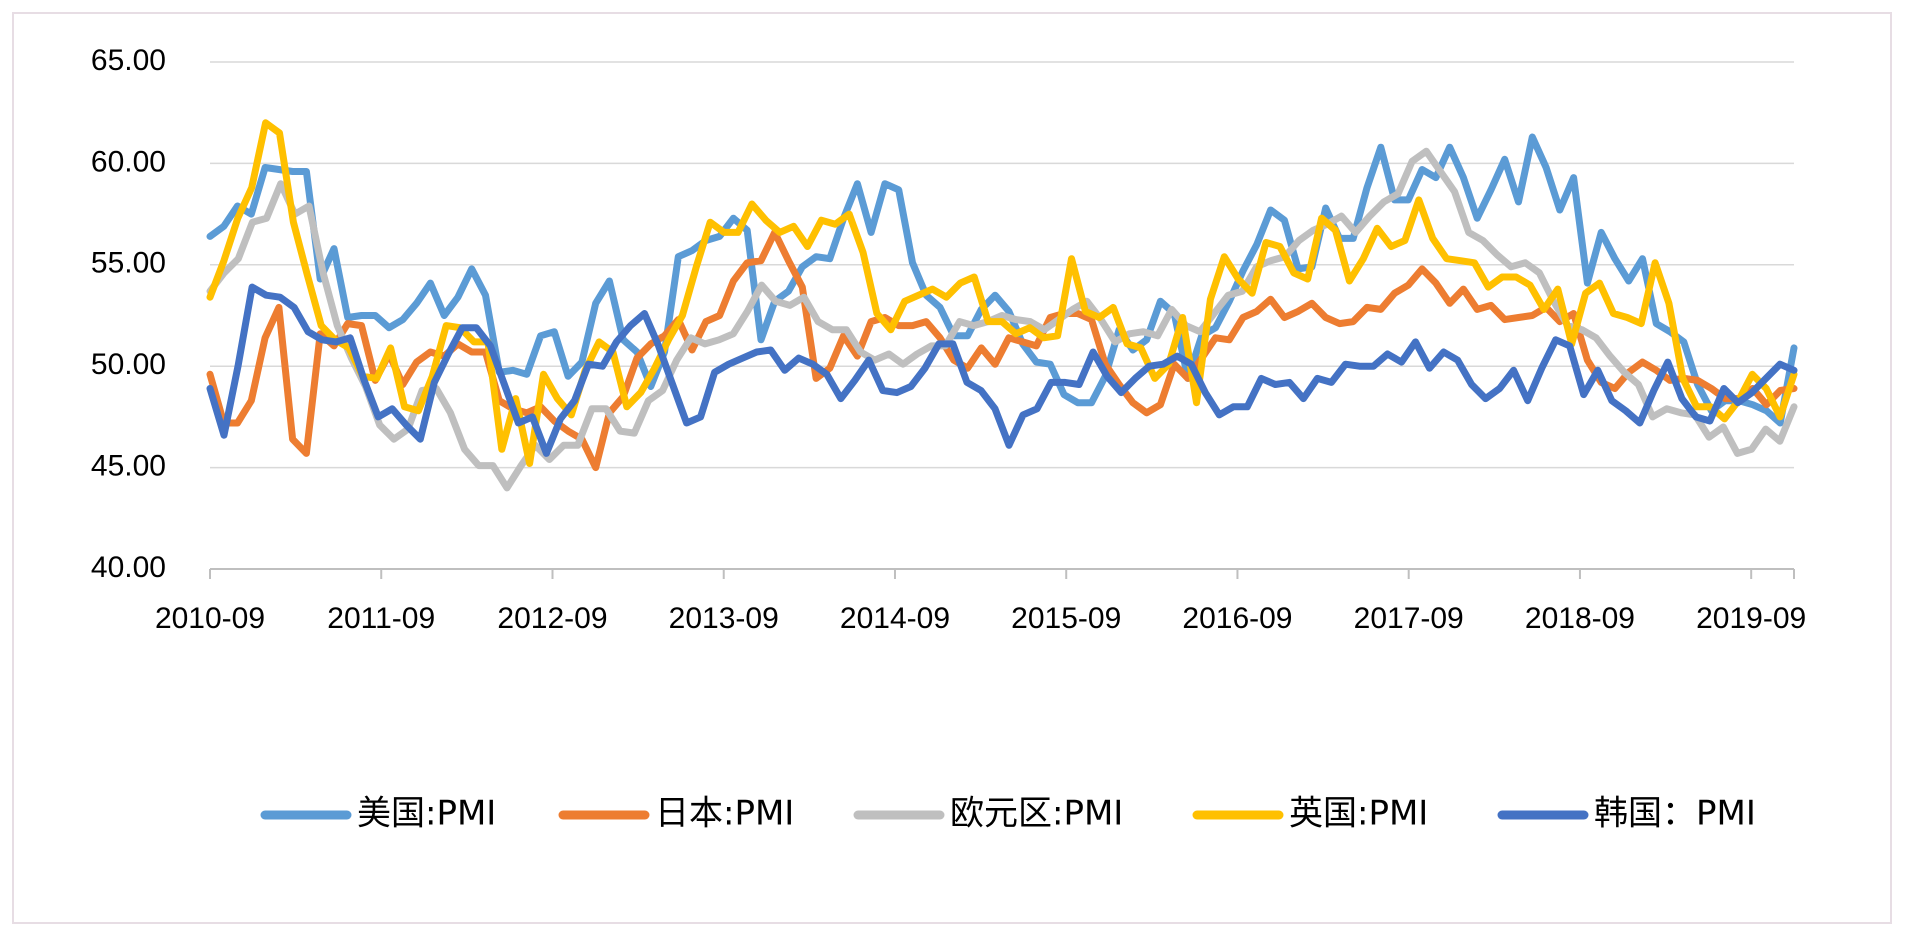 Image resolution: width=1906 pixels, height=940 pixels. I want to click on x-axis, so click(1002, 573).